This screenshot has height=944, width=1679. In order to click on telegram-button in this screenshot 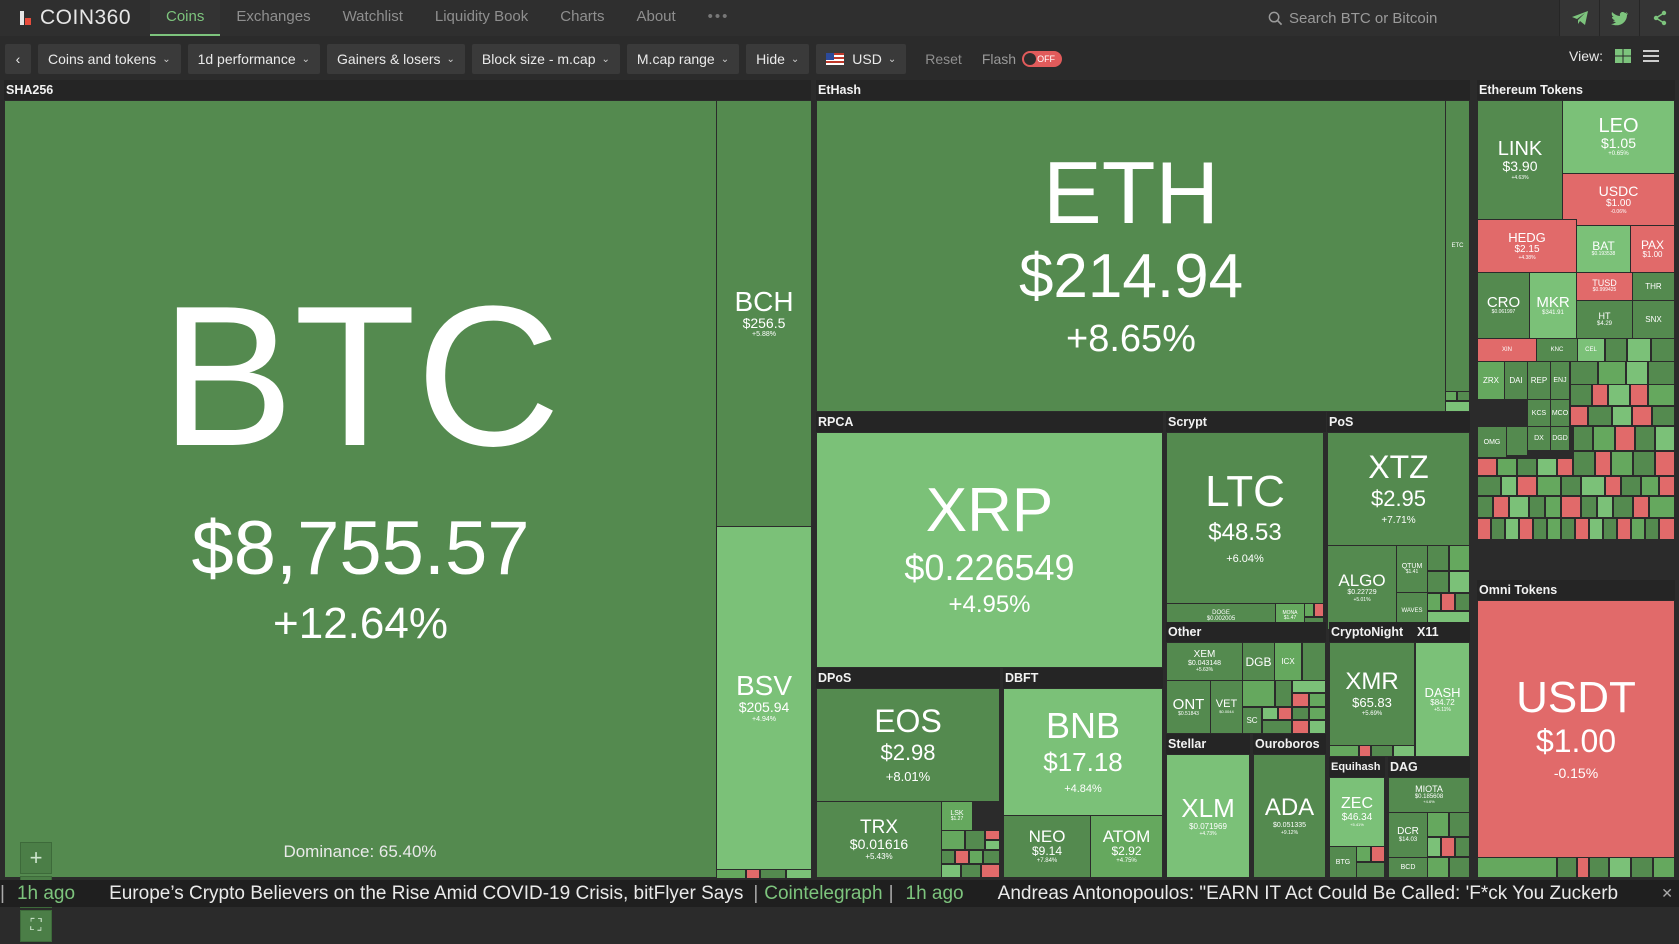, I will do `click(1579, 18)`.